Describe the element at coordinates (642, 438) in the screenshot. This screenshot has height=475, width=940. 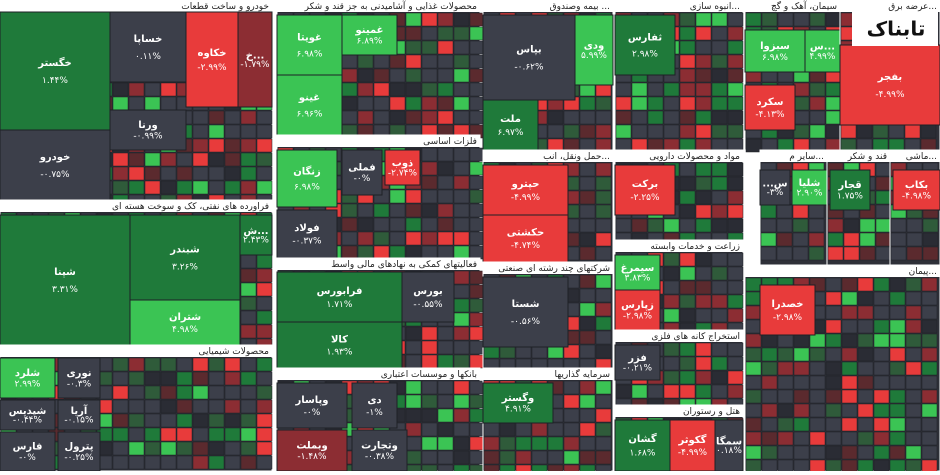
I see `stock-name: گشان` at that location.